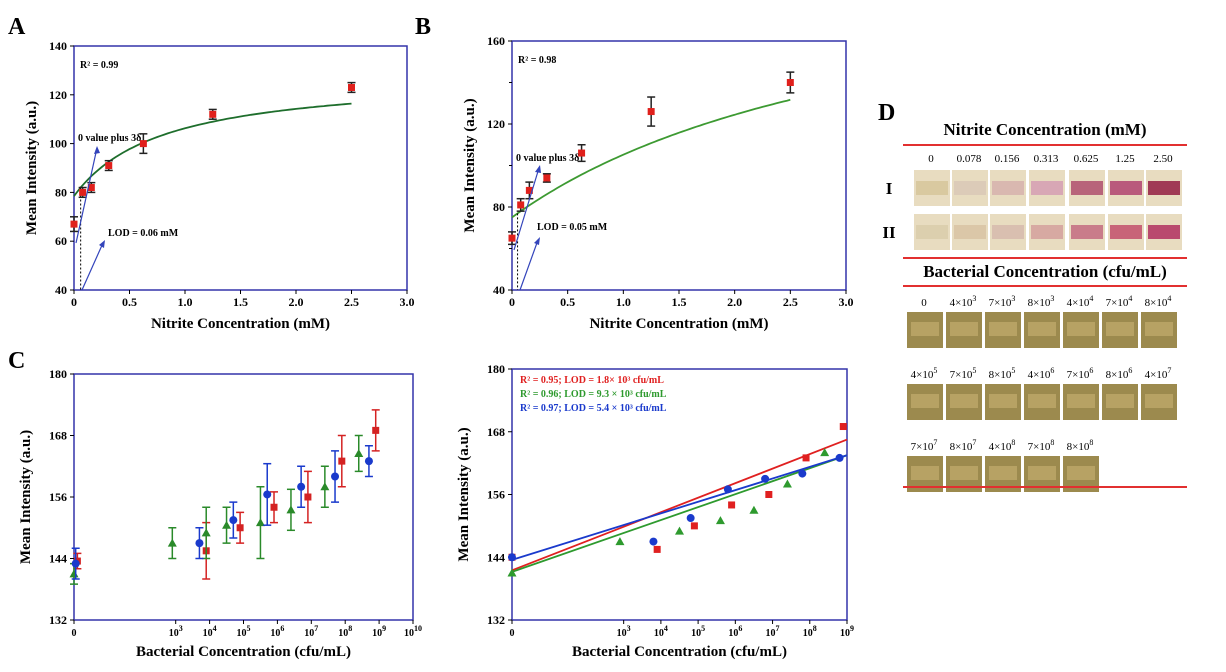 The image size is (1226, 672). What do you see at coordinates (963, 373) in the screenshot?
I see `bacterial-level-label: 7×10⁵` at bounding box center [963, 373].